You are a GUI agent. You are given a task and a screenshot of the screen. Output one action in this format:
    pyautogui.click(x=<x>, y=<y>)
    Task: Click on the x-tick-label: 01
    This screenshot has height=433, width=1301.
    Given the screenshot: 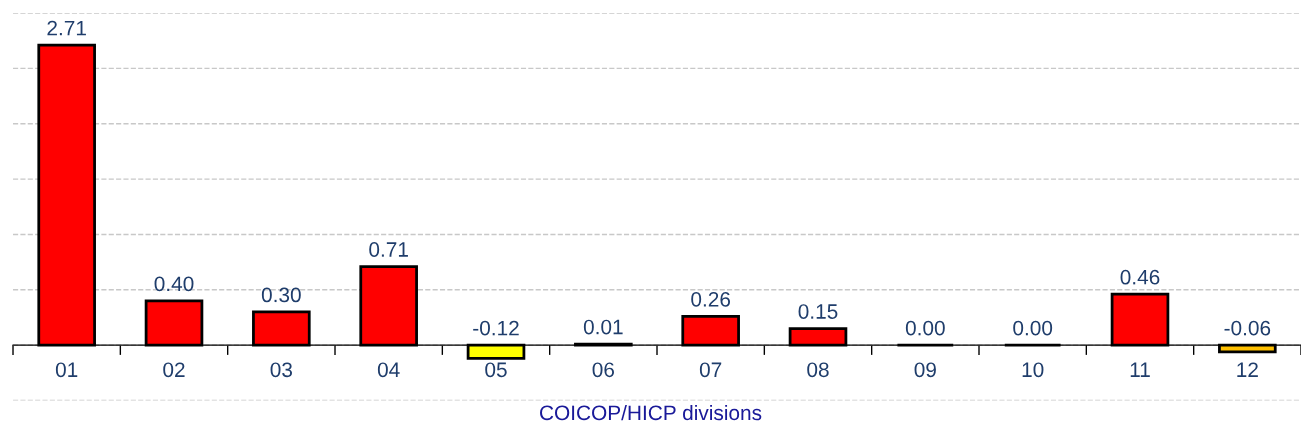 What is the action you would take?
    pyautogui.click(x=66, y=370)
    